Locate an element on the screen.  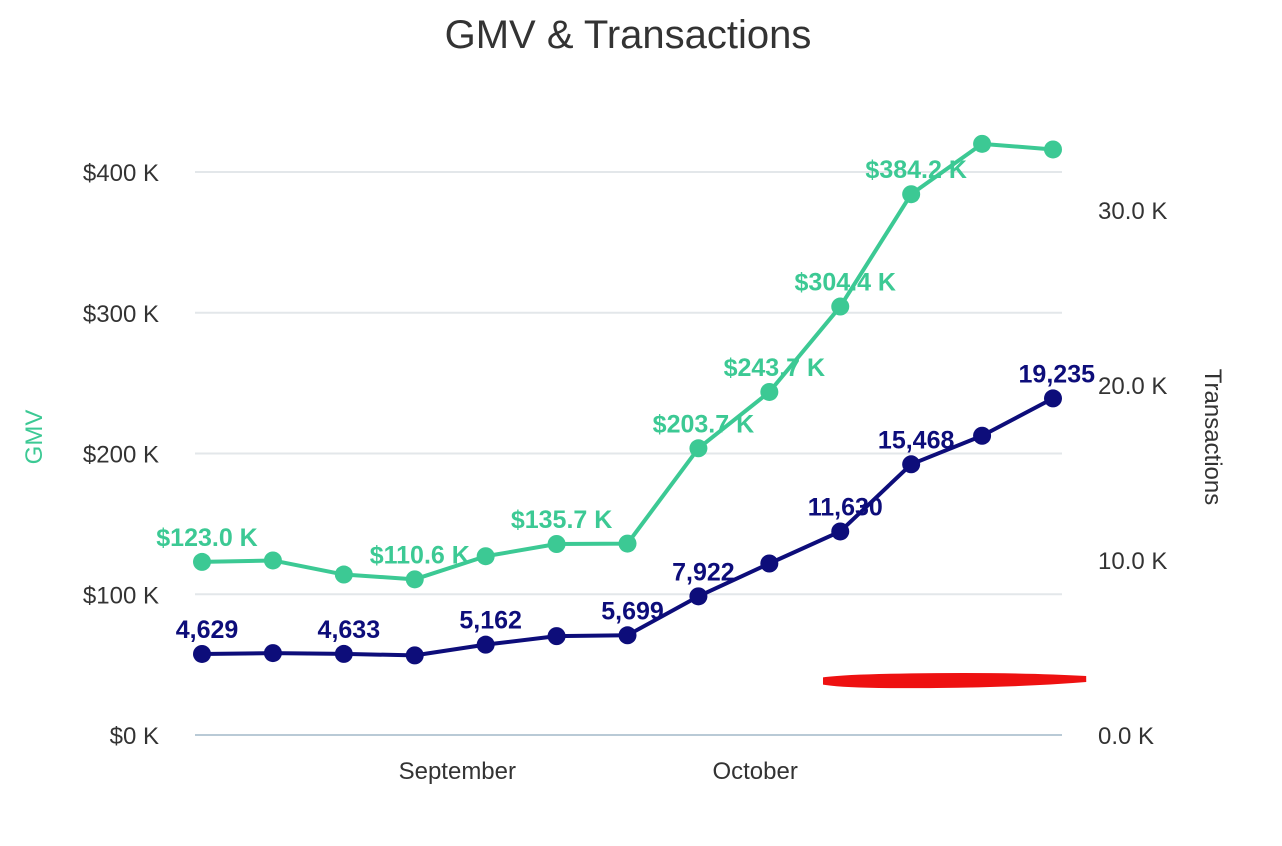
y-axis-title: GMV is located at coordinates (34, 437).